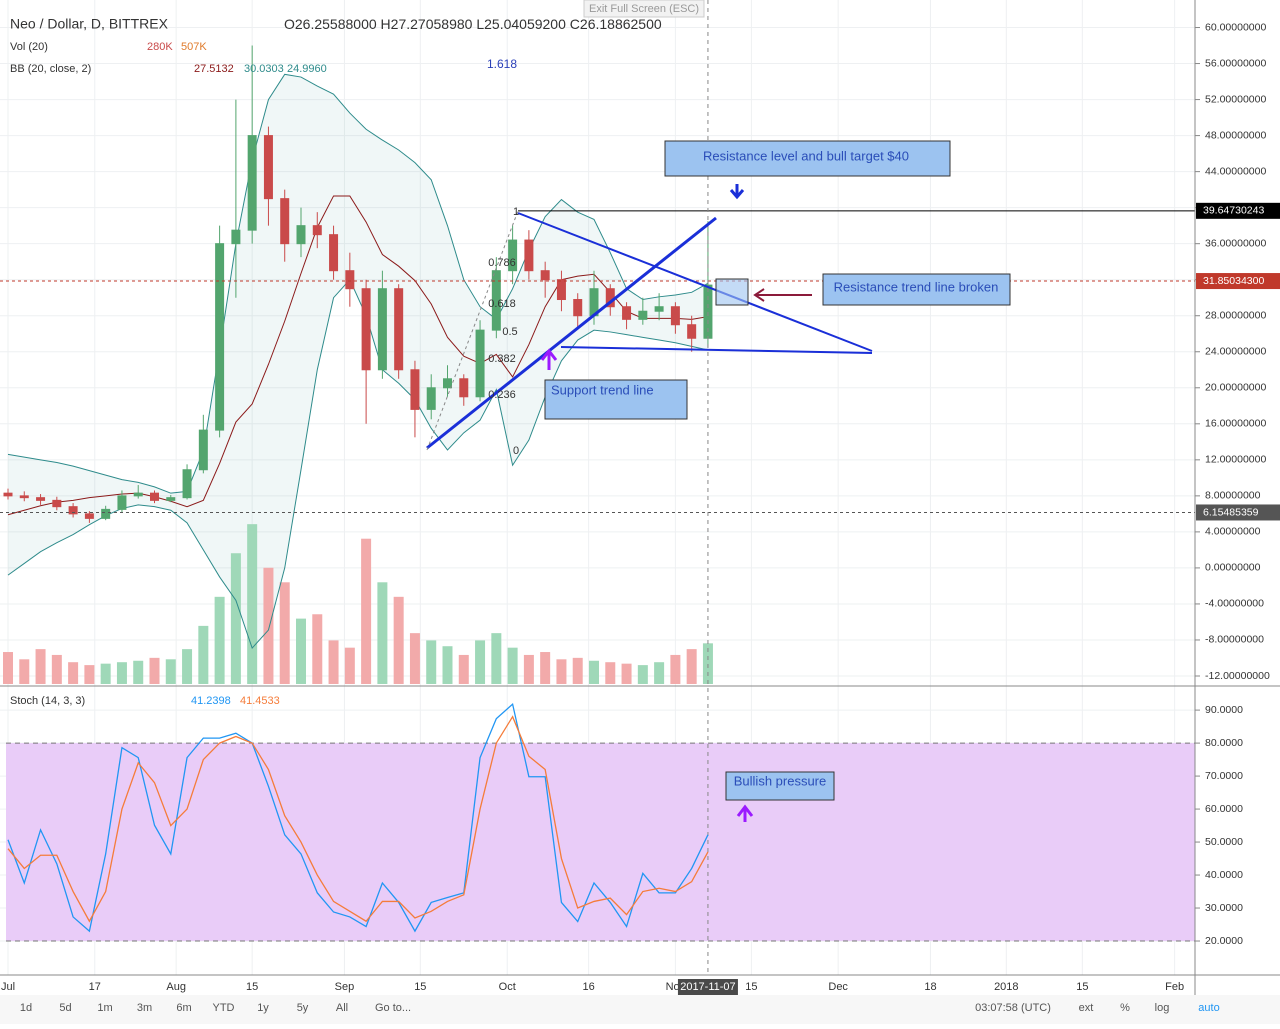 The height and width of the screenshot is (1029, 1280). I want to click on x-tick-label: Jul, so click(8, 987).